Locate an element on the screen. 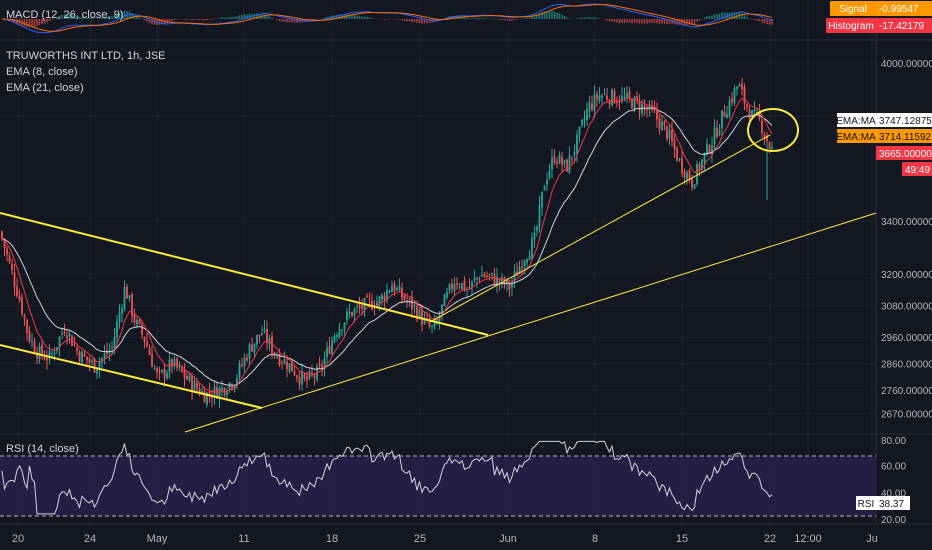 The width and height of the screenshot is (932, 550). price-tick-label: 2960.00000 is located at coordinates (906, 338).